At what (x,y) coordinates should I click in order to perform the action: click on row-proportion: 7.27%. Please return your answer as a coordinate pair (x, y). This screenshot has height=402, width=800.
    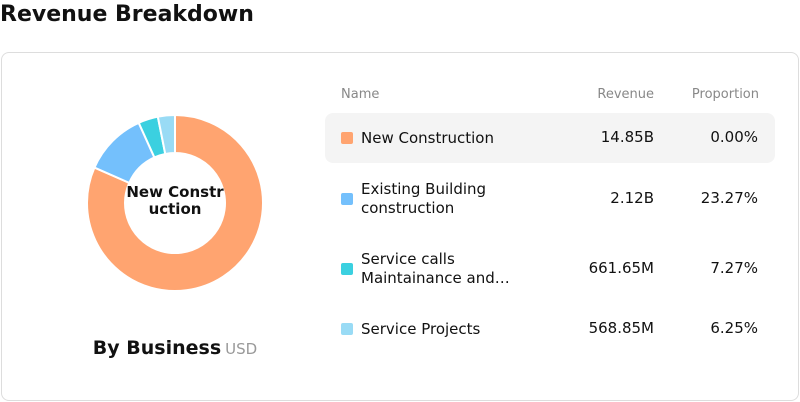
    Looking at the image, I should click on (734, 268).